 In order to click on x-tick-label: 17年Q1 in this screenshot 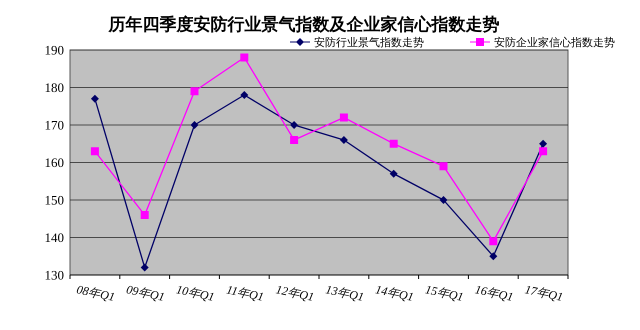, I will do `click(544, 293)`.